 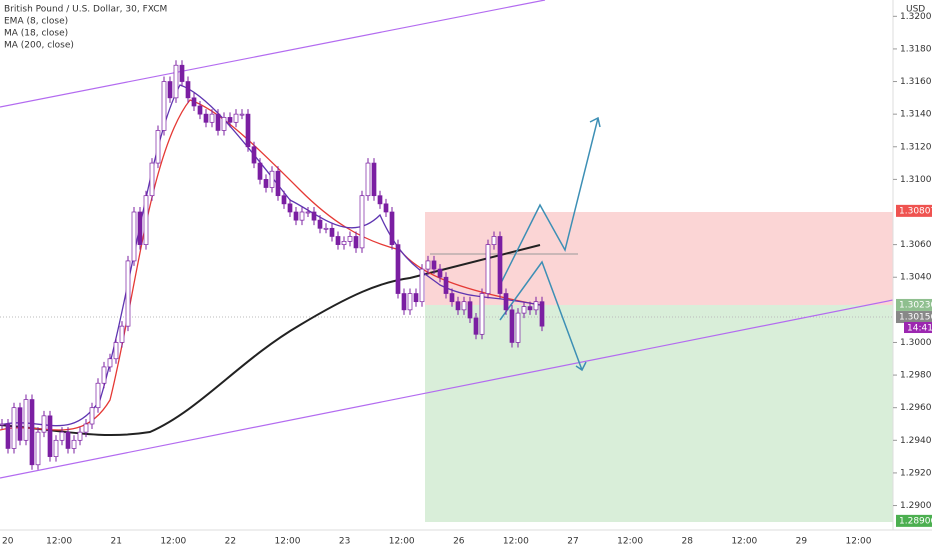 I want to click on indicator-label: EMA (8, close), so click(x=36, y=22).